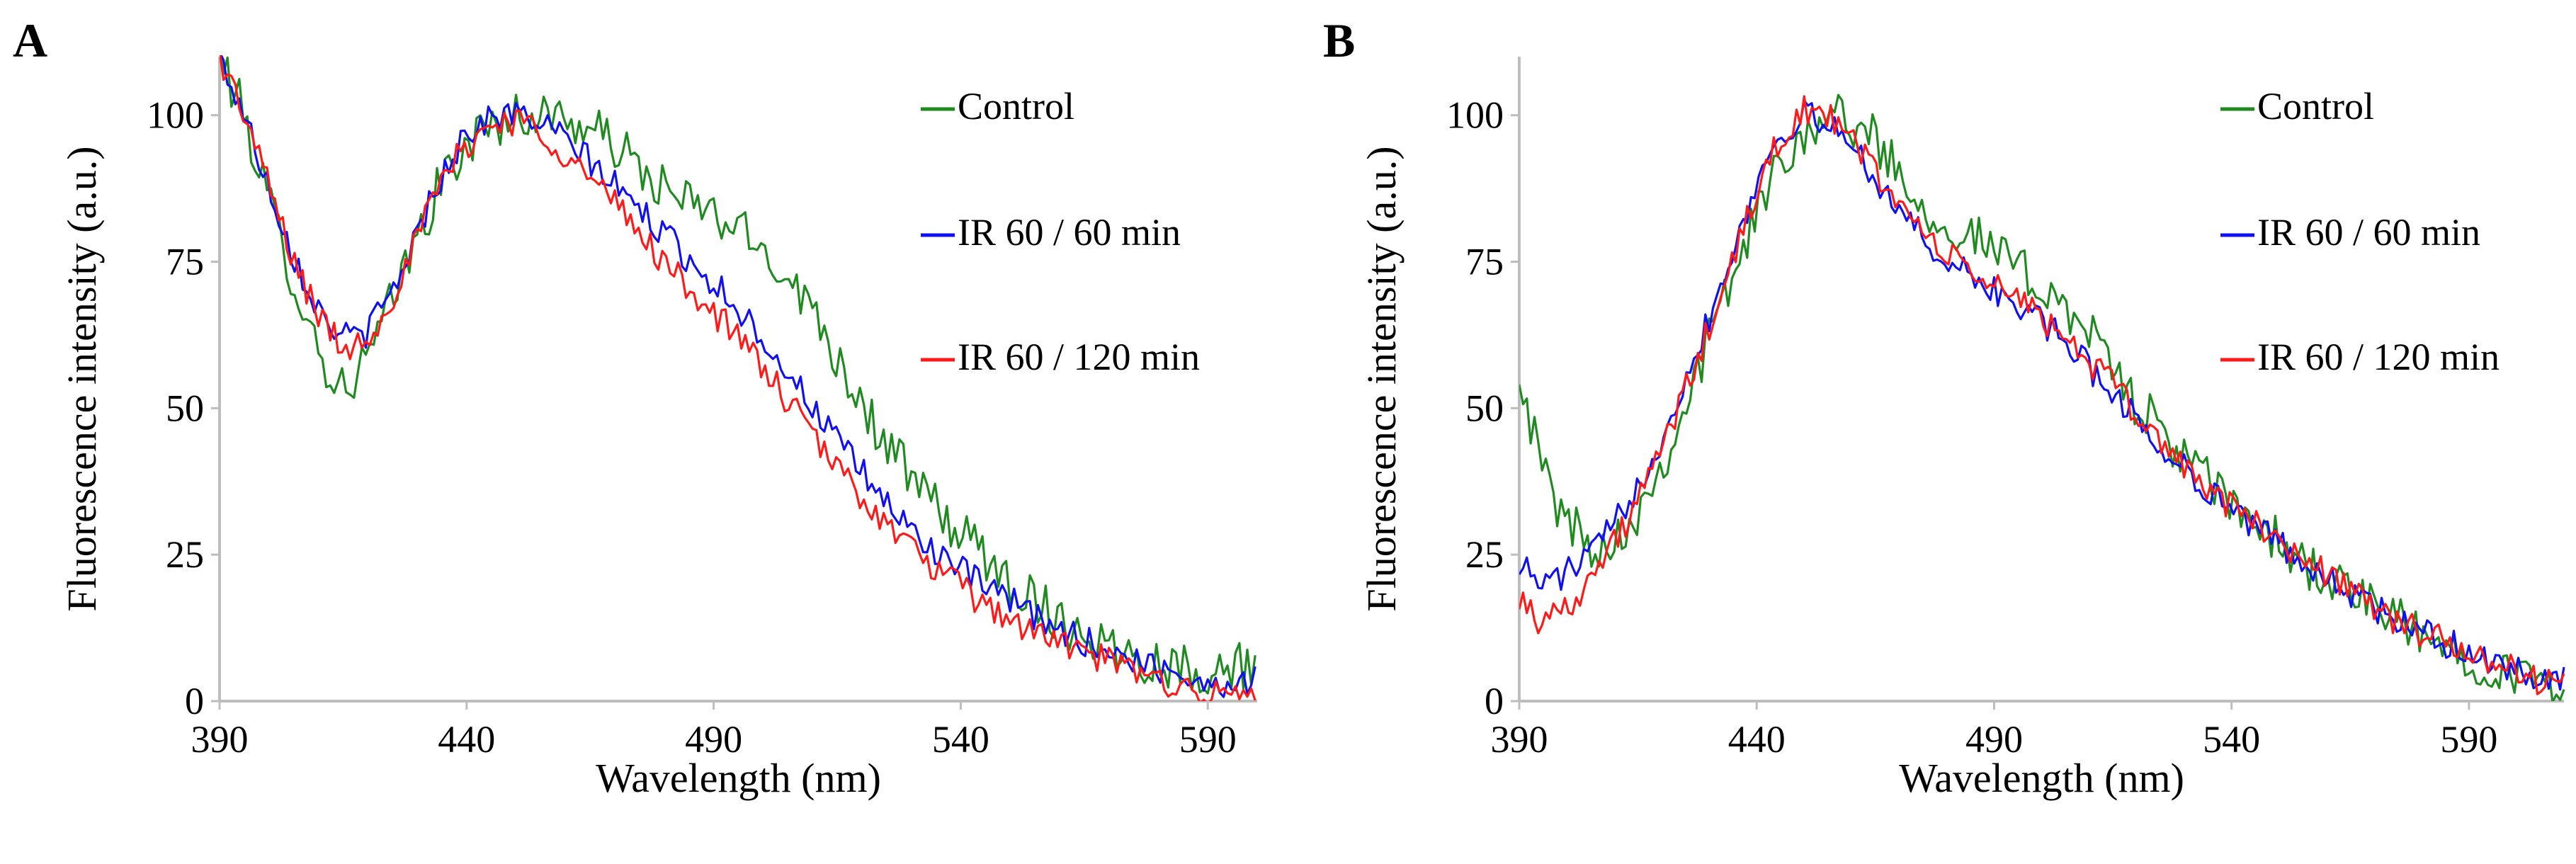 Image resolution: width=2576 pixels, height=864 pixels. Describe the element at coordinates (30, 40) in the screenshot. I see `panel-letter: A` at that location.